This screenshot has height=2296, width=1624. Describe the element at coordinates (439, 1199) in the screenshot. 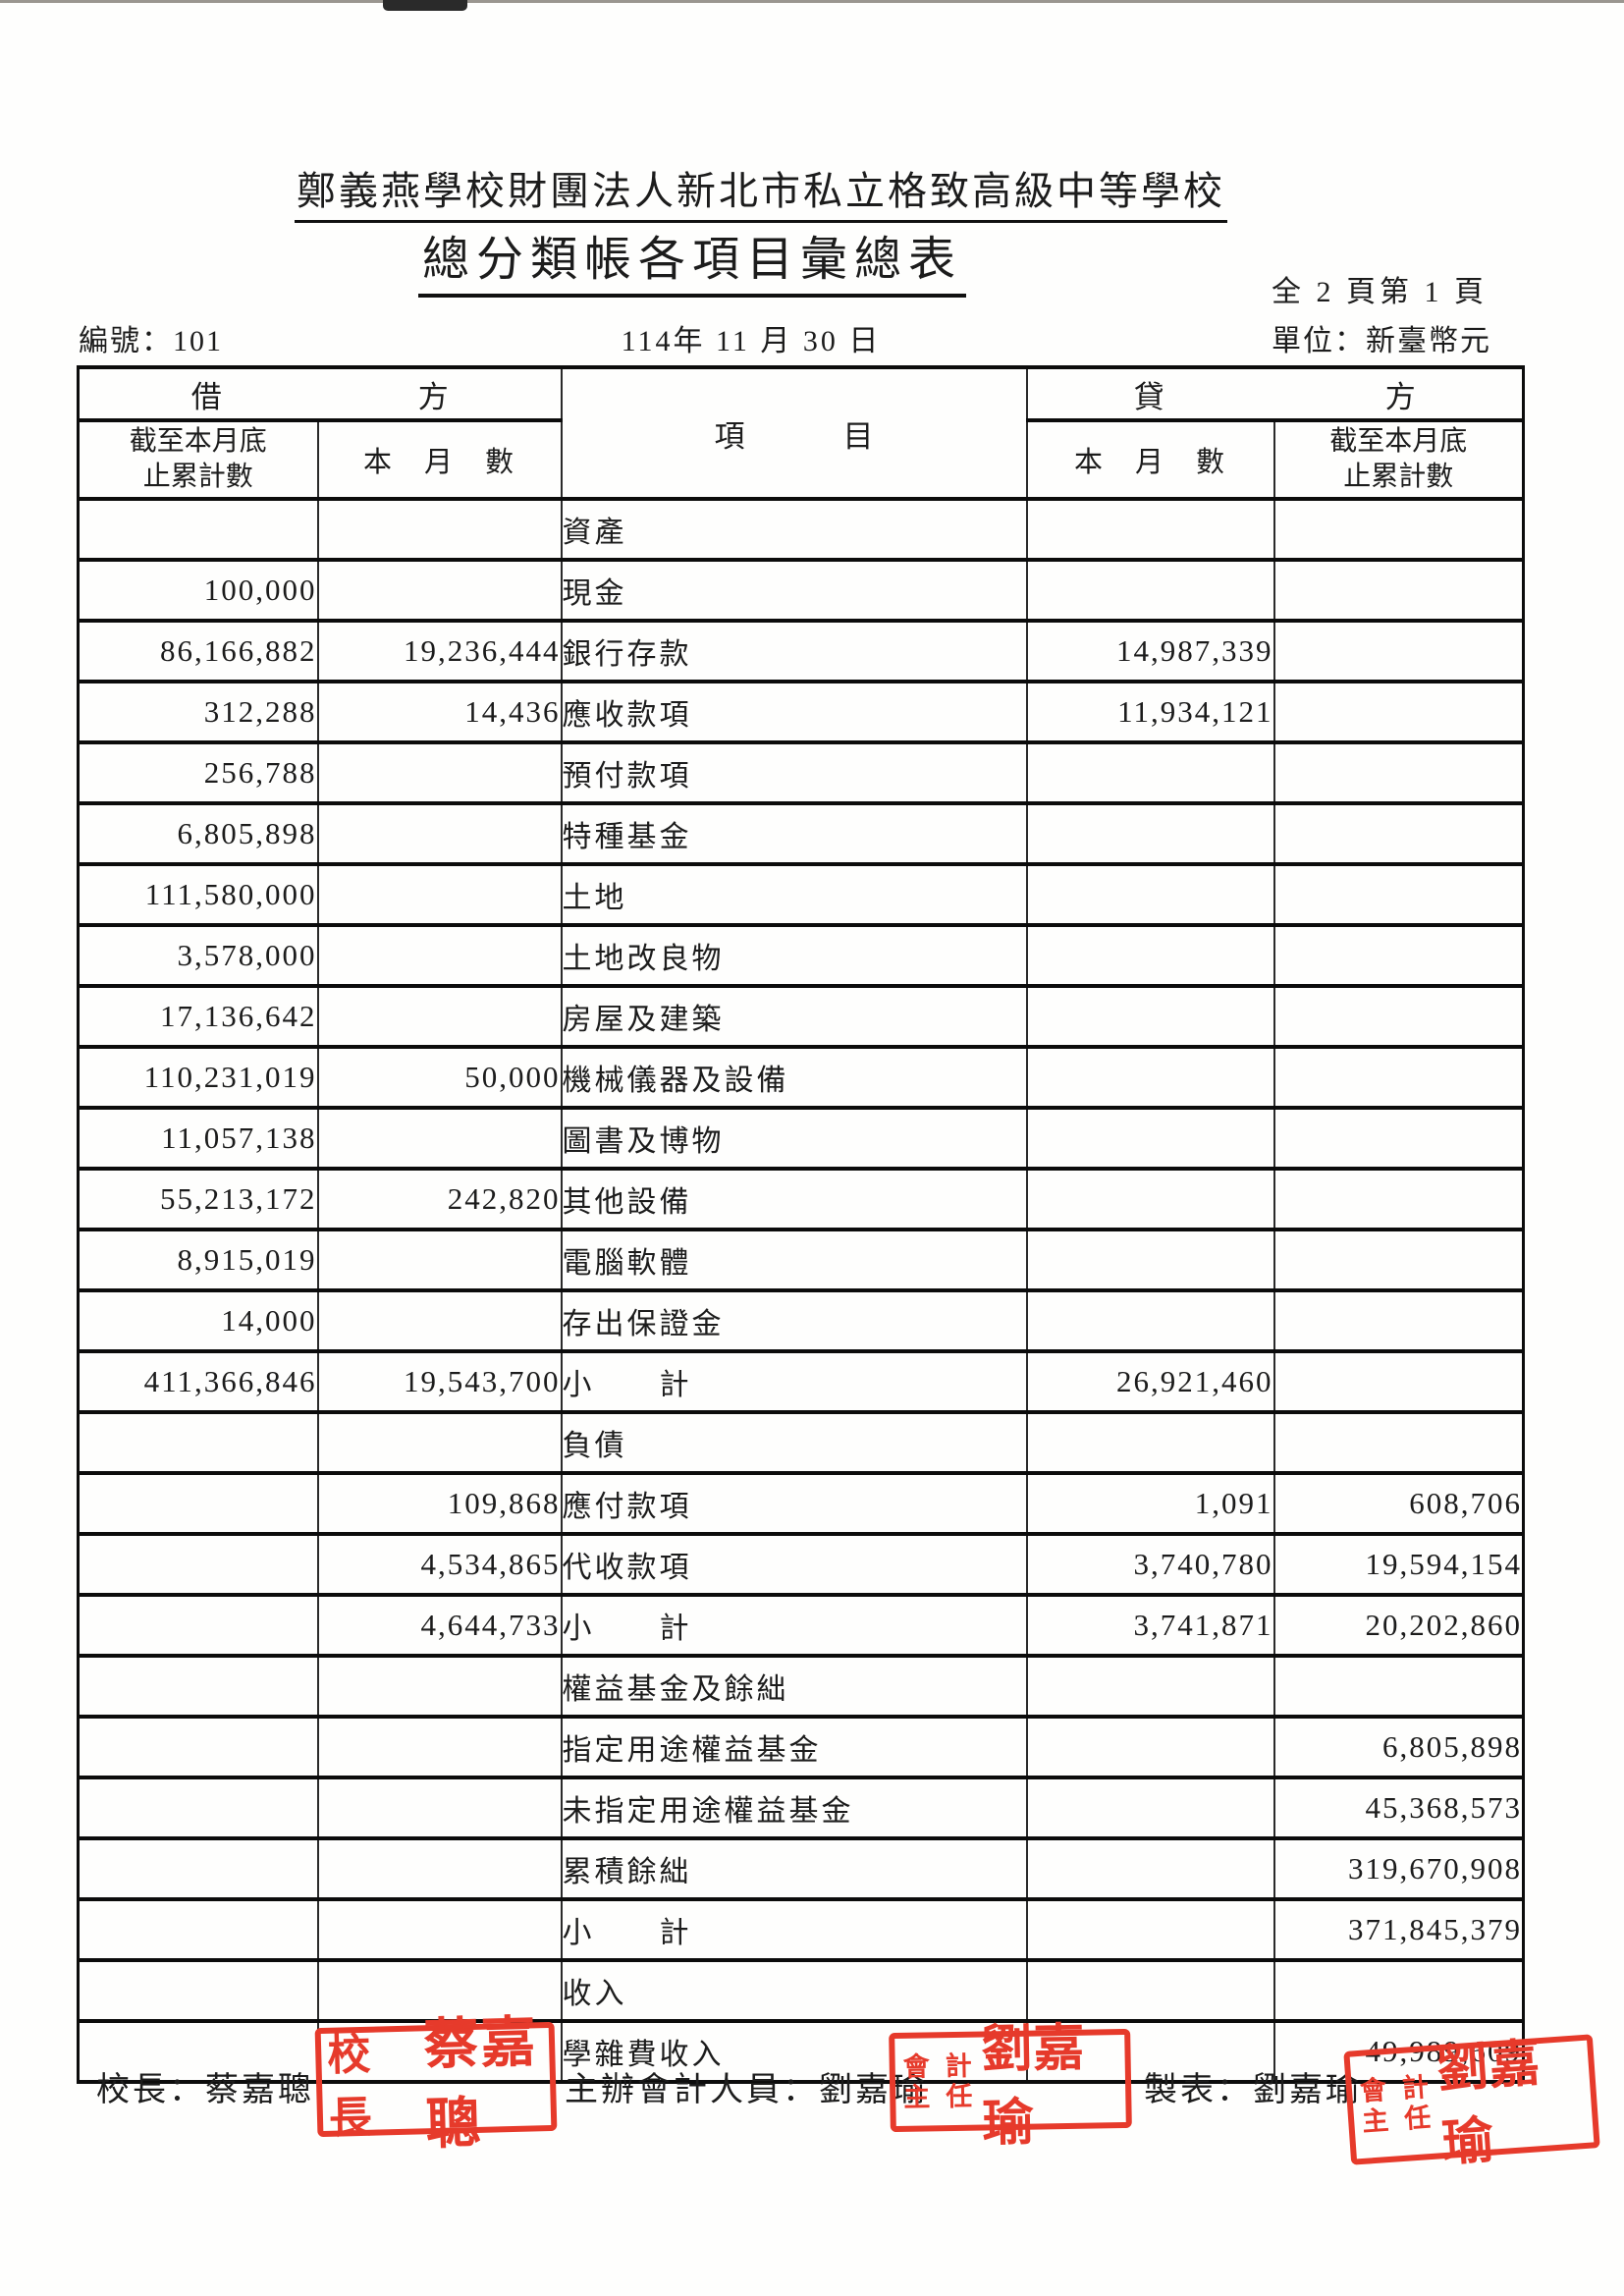

I see `debit-month-cell: 242,820` at that location.